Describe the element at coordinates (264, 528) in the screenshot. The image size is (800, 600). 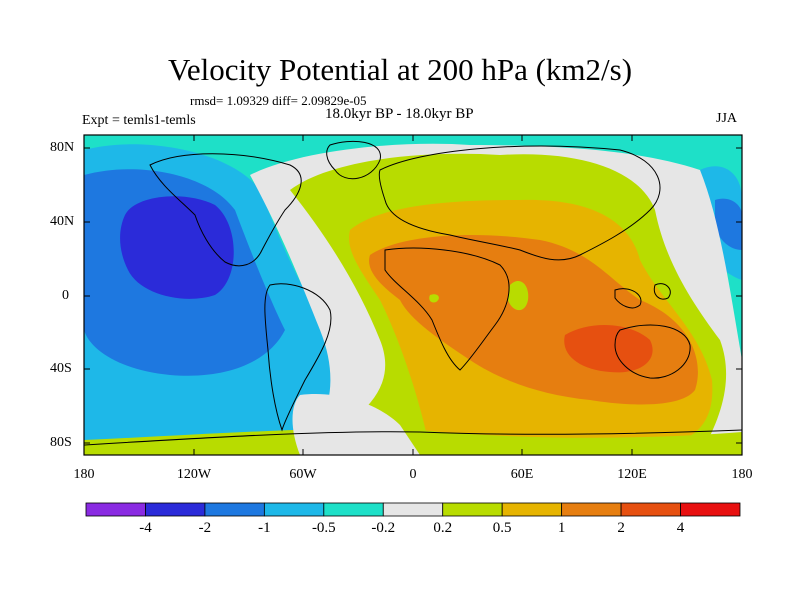
I see `colorbar-label: -1` at that location.